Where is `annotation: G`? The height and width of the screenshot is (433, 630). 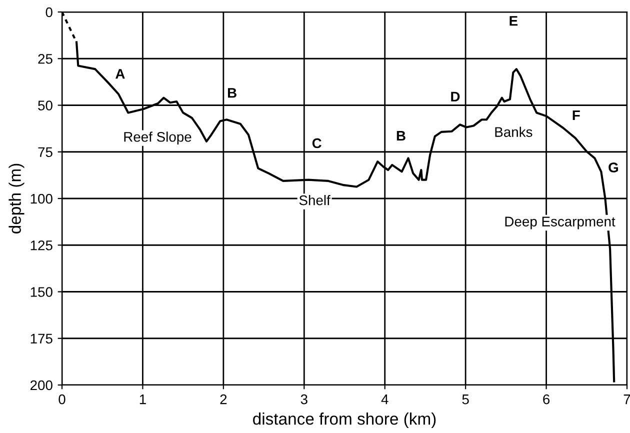
annotation: G is located at coordinates (613, 167).